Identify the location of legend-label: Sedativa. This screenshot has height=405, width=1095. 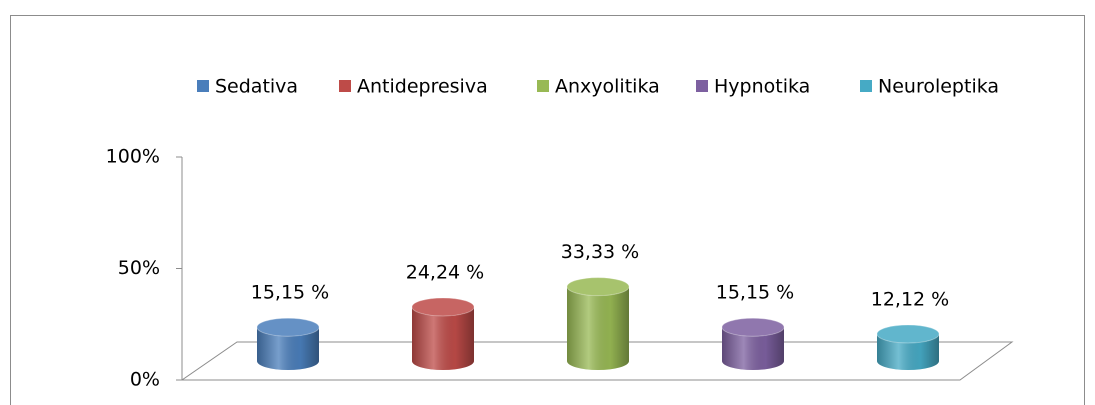
(256, 87).